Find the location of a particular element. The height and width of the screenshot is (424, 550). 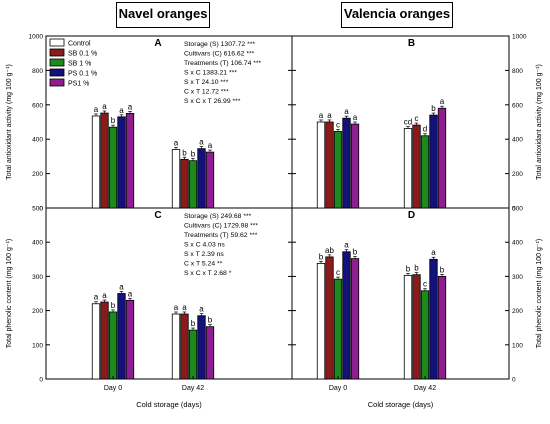

panel-label-b: B is located at coordinates (411, 43).